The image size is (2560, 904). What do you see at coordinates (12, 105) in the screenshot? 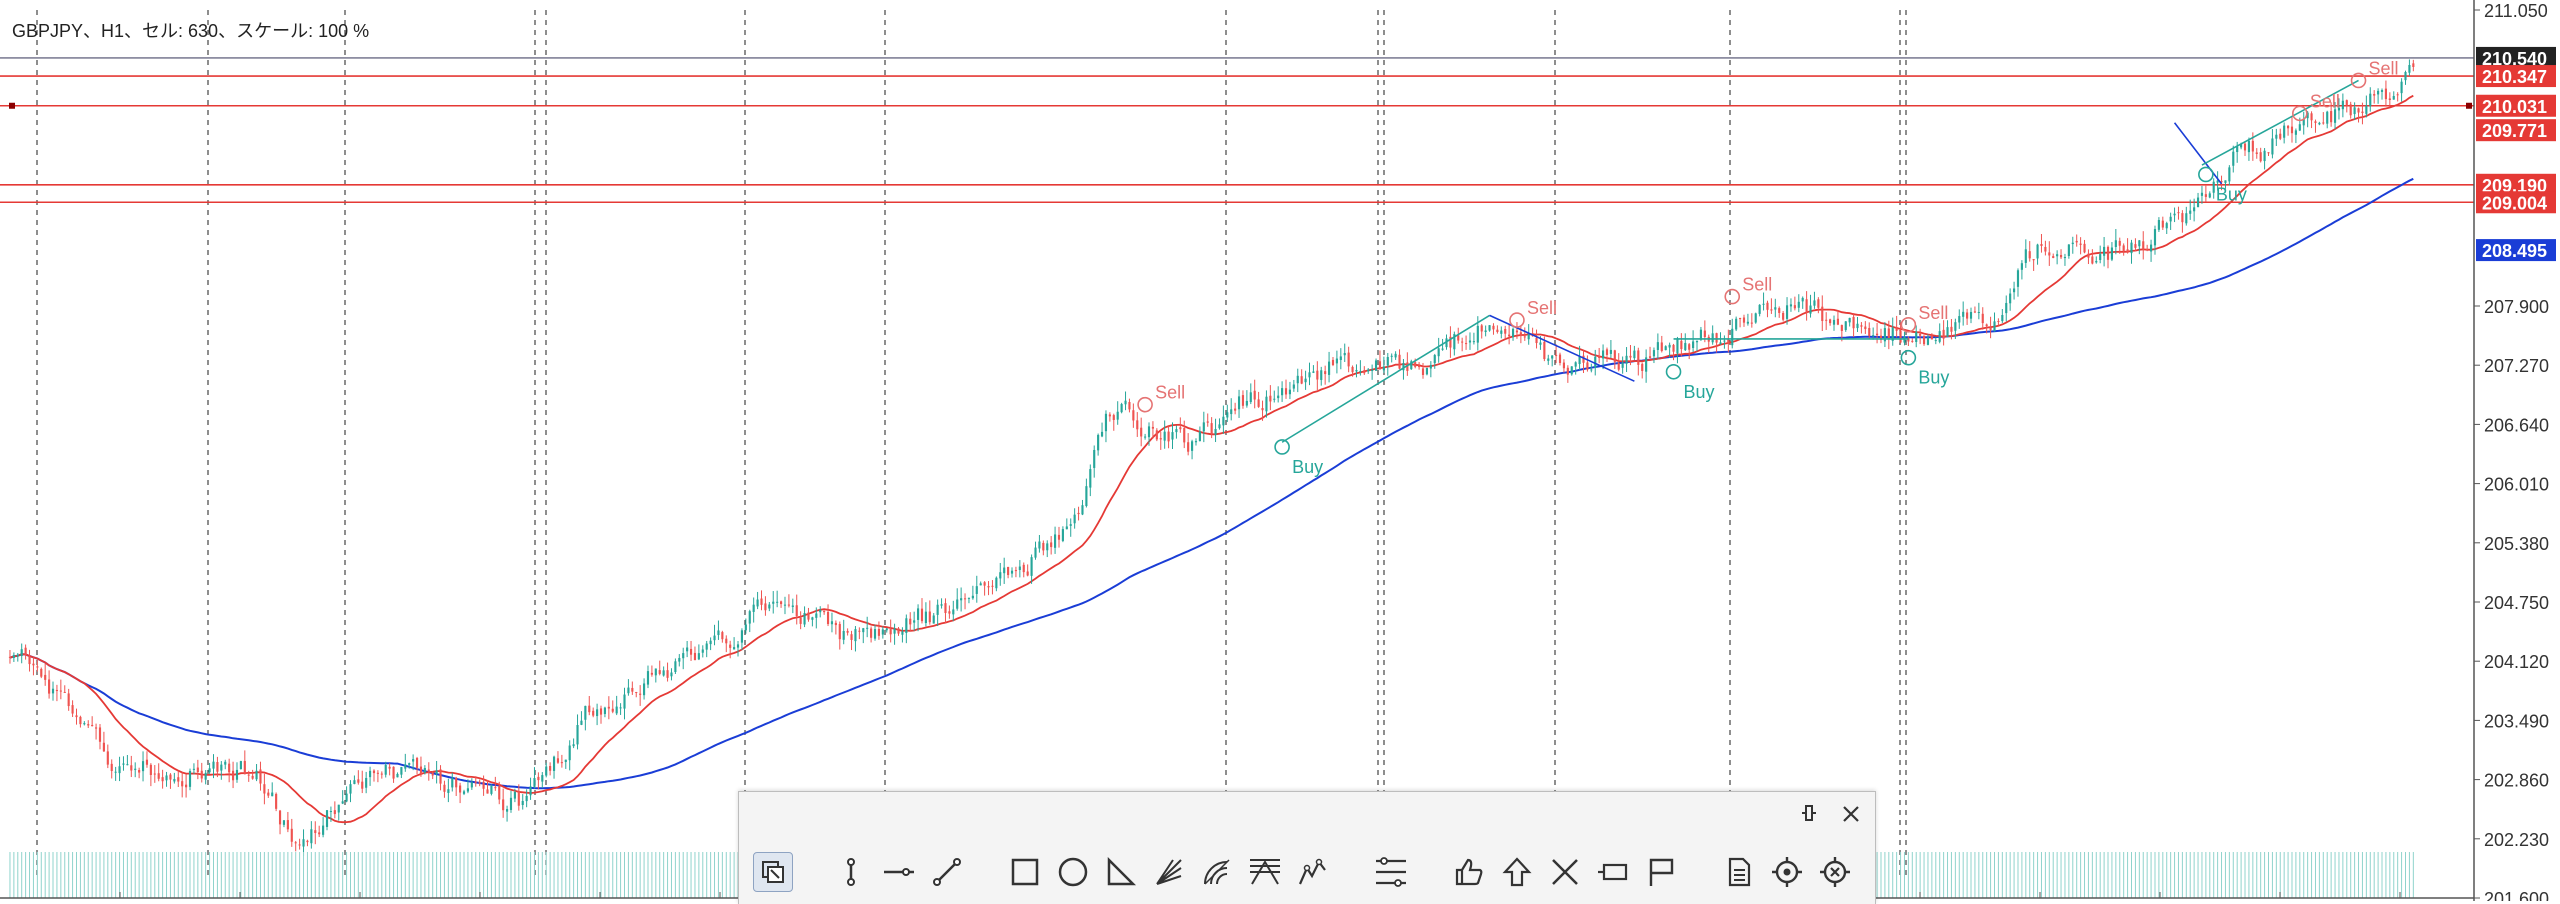
I see `line-handle-left` at bounding box center [12, 105].